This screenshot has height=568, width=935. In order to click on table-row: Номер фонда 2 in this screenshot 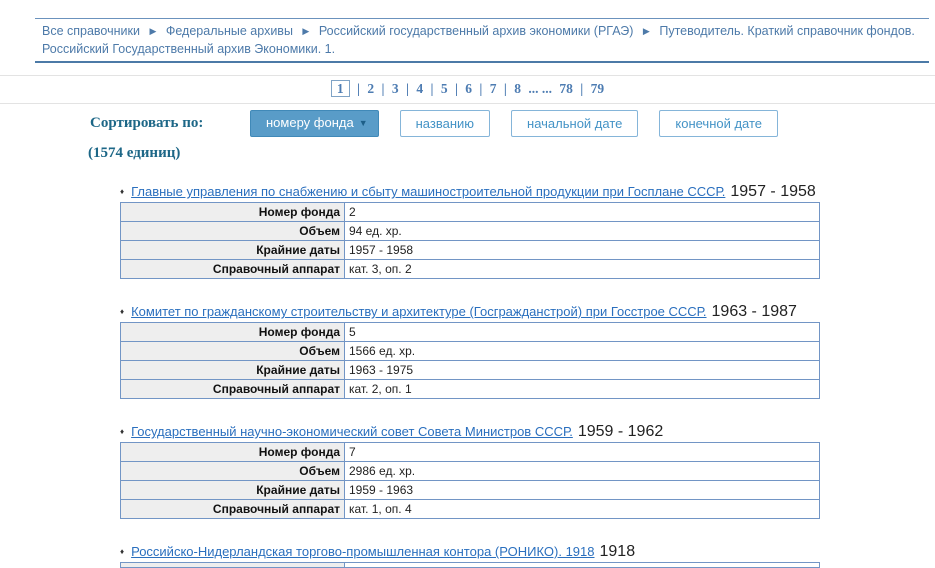, I will do `click(470, 212)`.